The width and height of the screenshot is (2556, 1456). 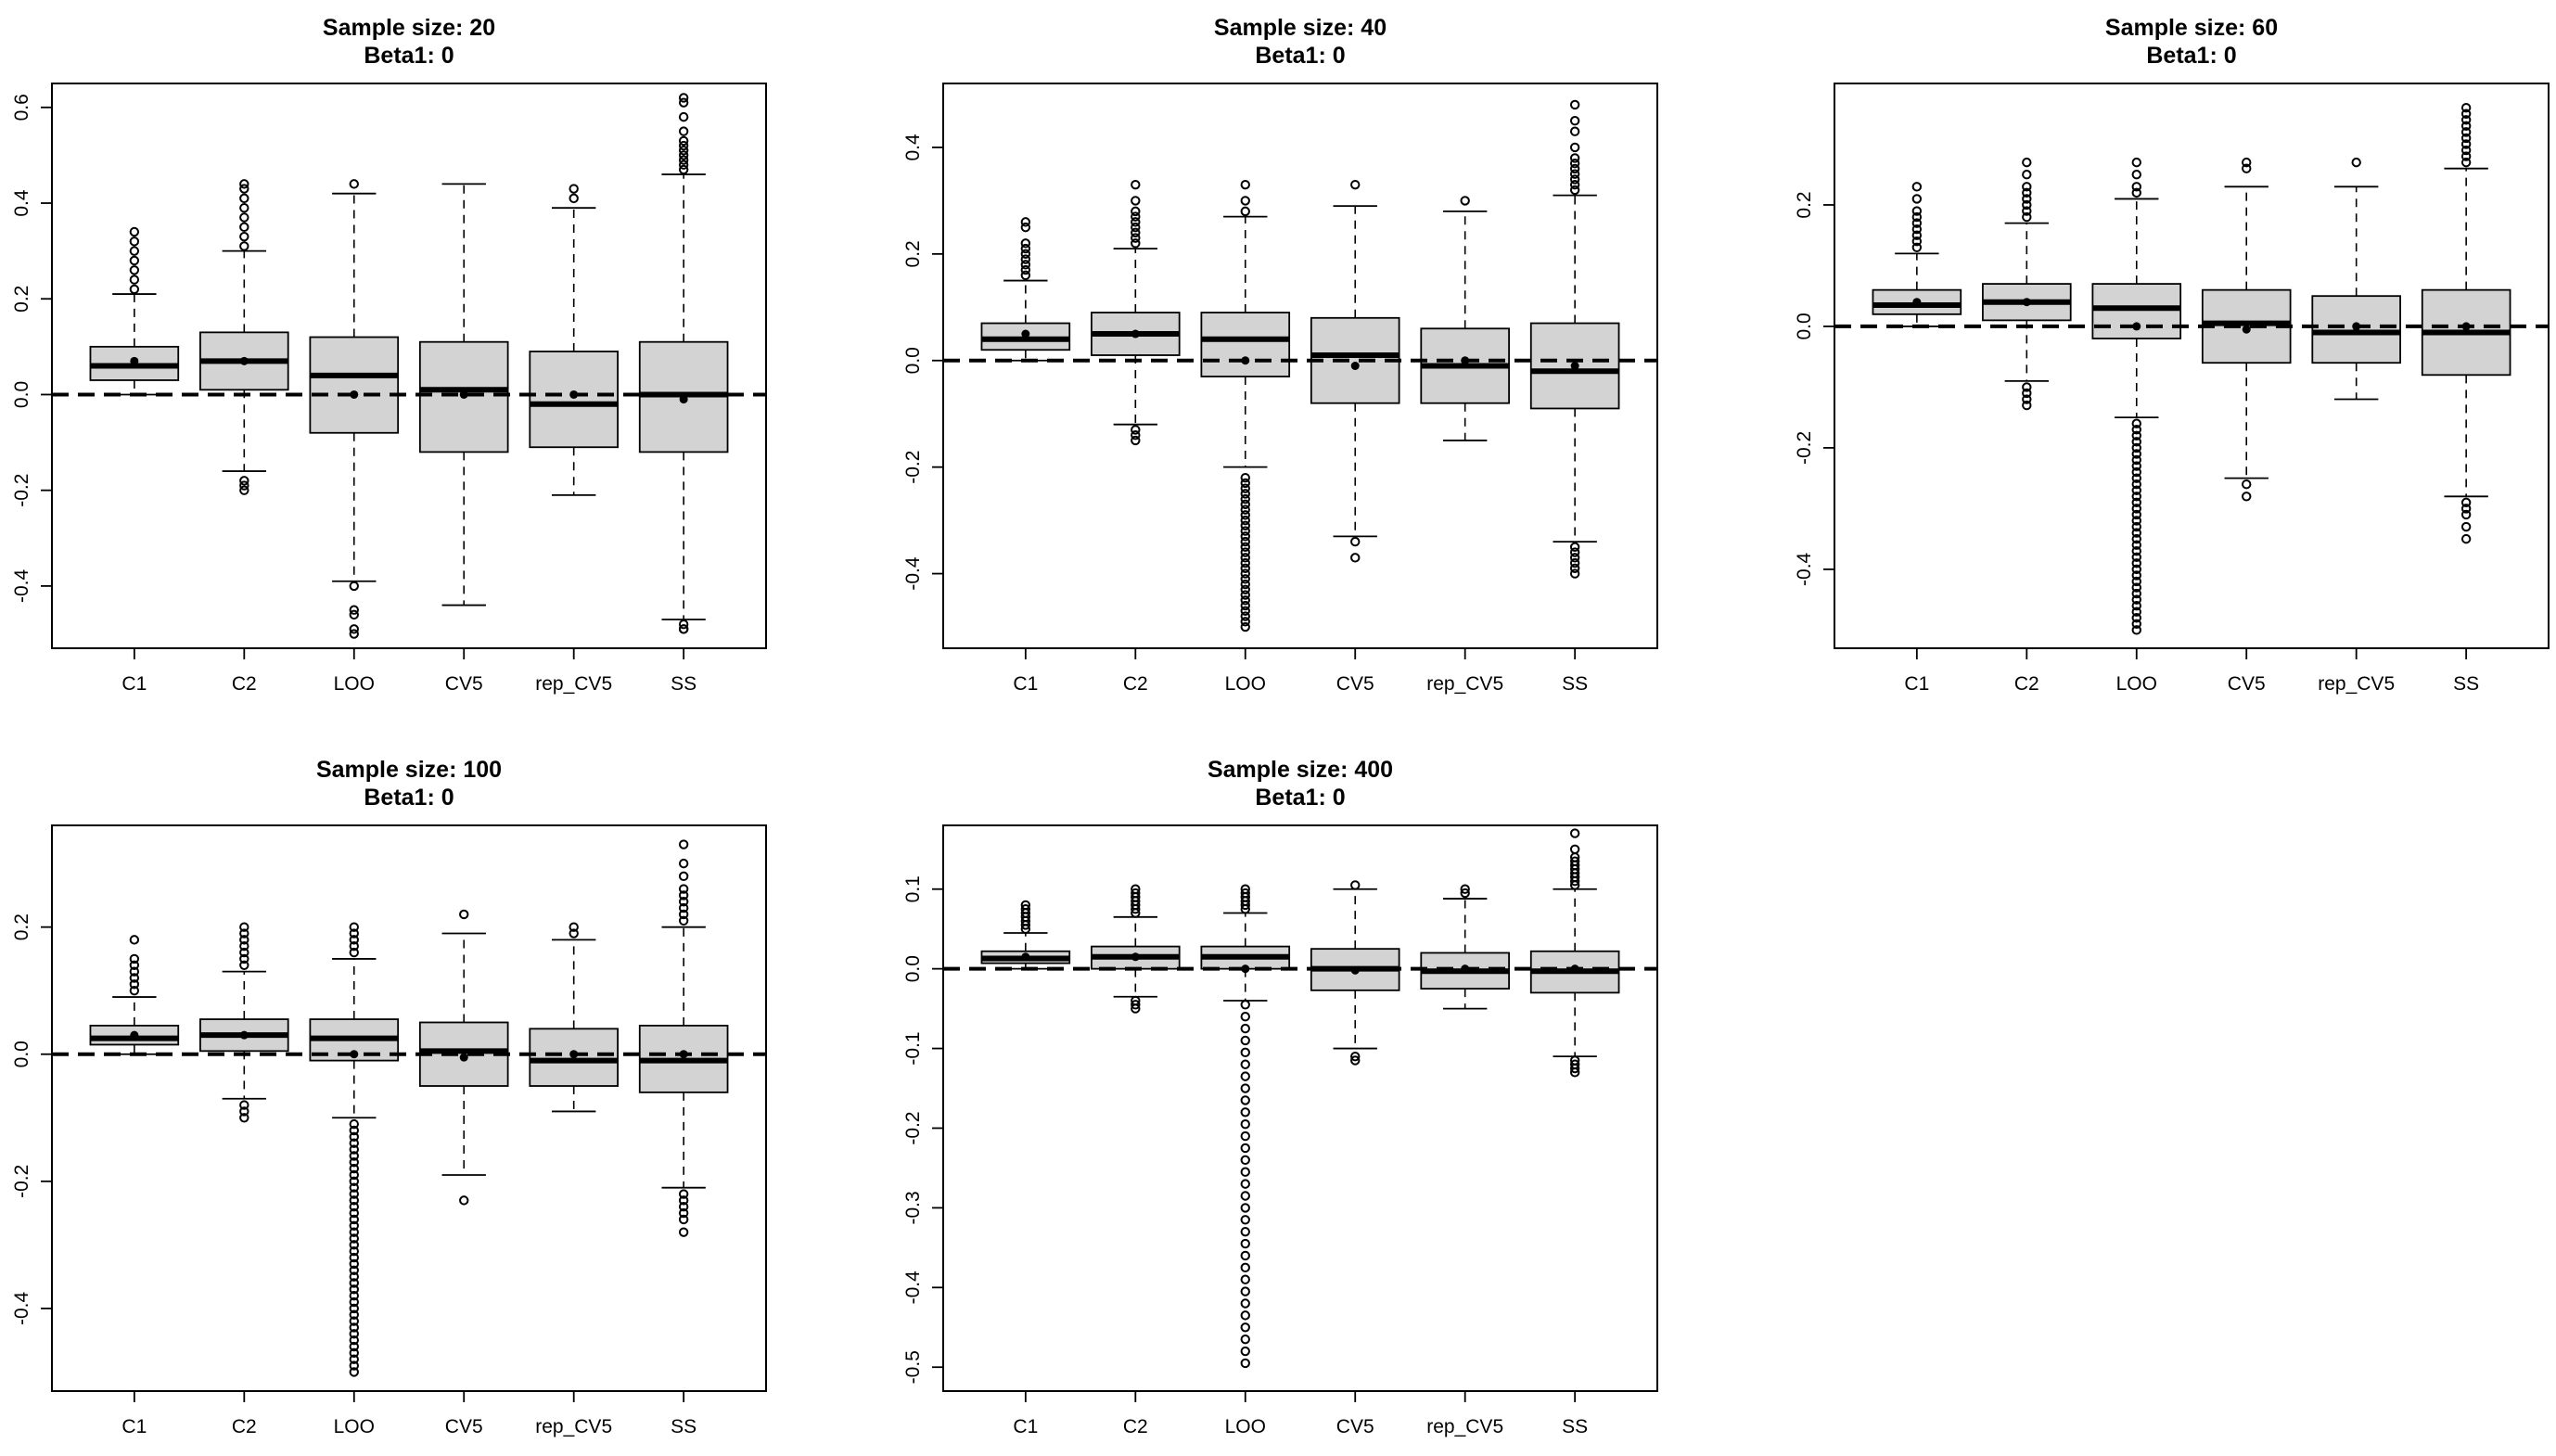 What do you see at coordinates (1300, 770) in the screenshot?
I see `chart-title: Sample size: 400` at bounding box center [1300, 770].